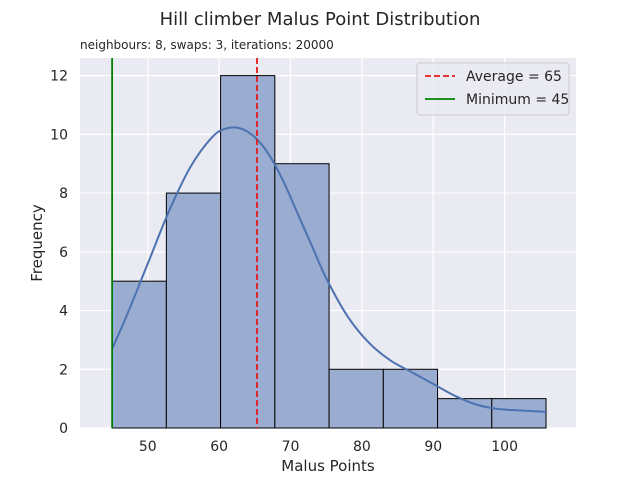  Describe the element at coordinates (219, 447) in the screenshot. I see `x-tick-label: 60` at that location.